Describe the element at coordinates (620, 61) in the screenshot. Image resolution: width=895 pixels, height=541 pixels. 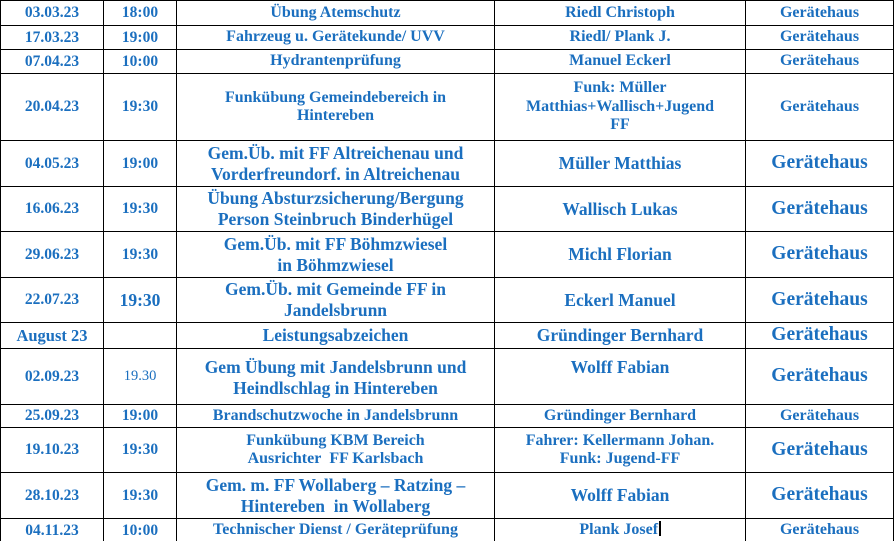
I see `person-cell: Manuel Eckerl` at that location.